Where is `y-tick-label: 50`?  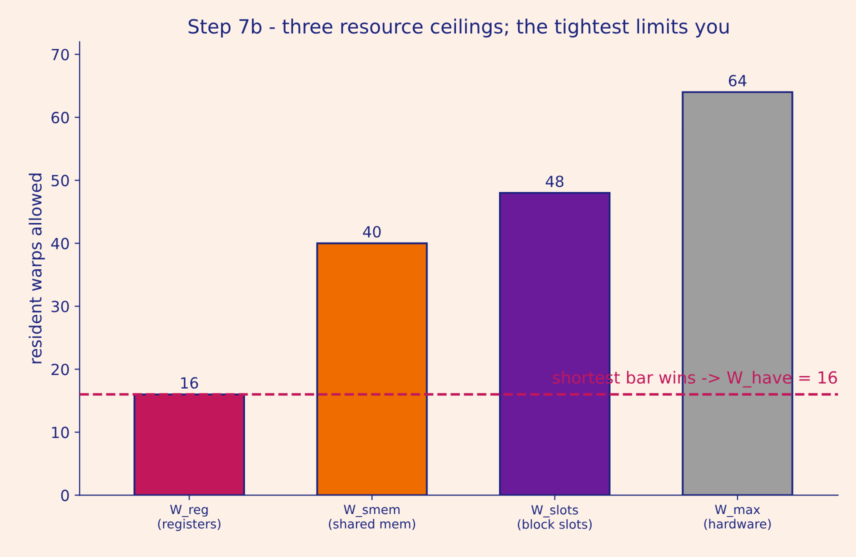 y-tick-label: 50 is located at coordinates (60, 180).